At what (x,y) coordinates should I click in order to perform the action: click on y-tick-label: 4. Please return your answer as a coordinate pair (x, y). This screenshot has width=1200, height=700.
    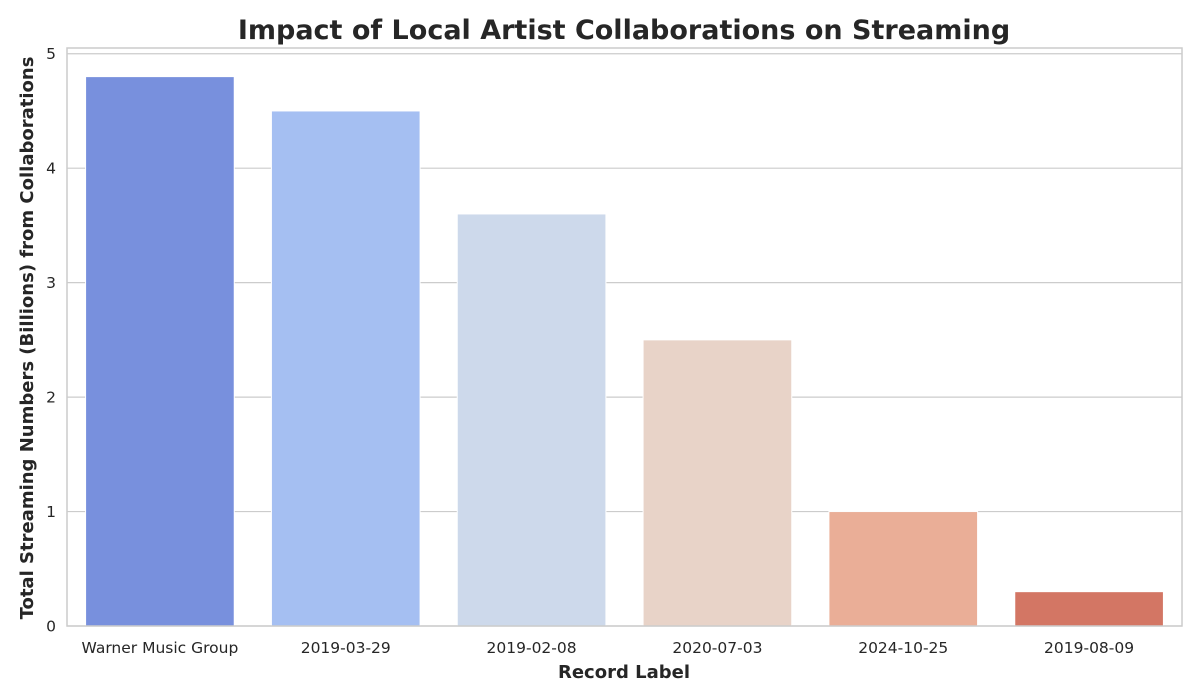
    Looking at the image, I should click on (51, 169).